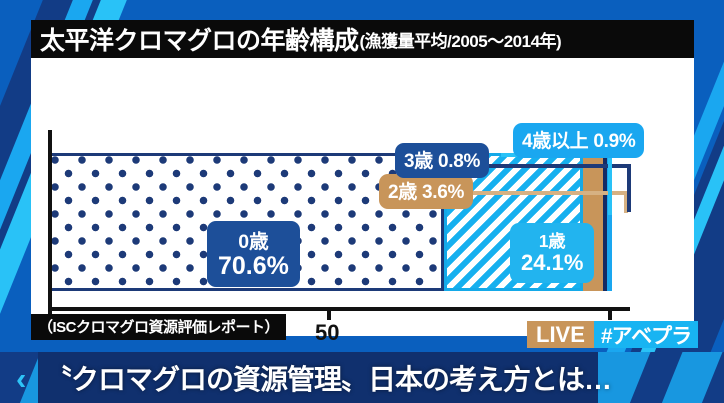 This screenshot has height=403, width=724. I want to click on hashtag-label: #アベプラ, so click(646, 334).